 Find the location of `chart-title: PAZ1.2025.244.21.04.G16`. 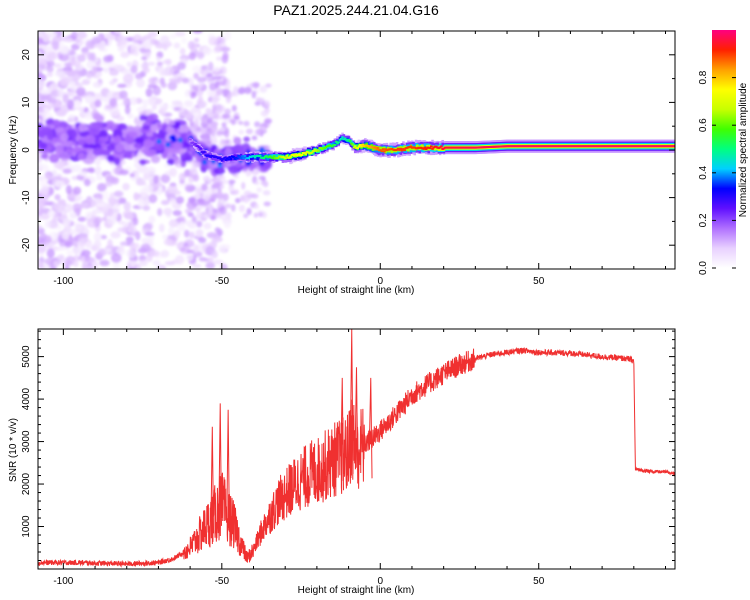

chart-title: PAZ1.2025.244.21.04.G16 is located at coordinates (356, 10).